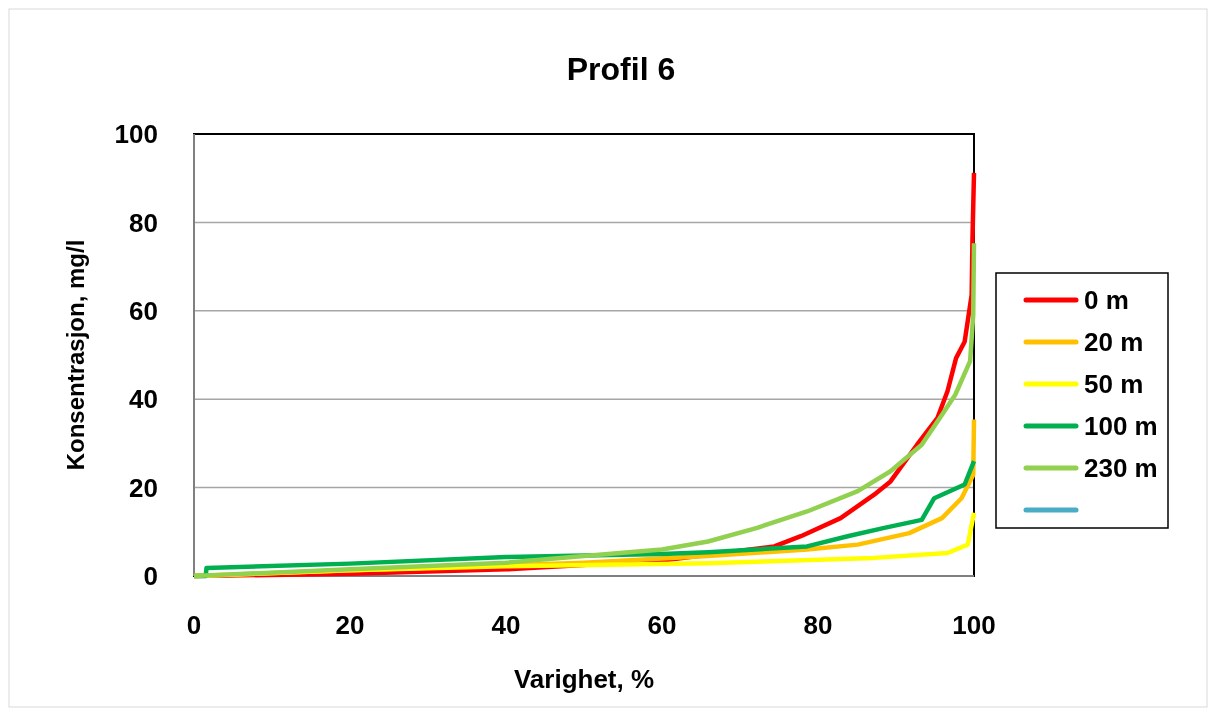  I want to click on y-tick-label: 0, so click(150, 576).